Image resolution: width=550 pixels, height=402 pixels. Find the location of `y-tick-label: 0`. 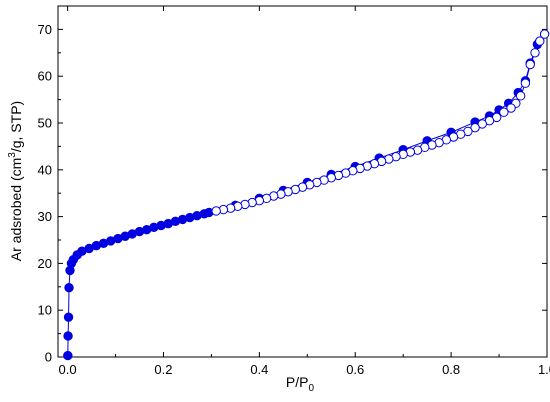

y-tick-label: 0 is located at coordinates (48, 357).